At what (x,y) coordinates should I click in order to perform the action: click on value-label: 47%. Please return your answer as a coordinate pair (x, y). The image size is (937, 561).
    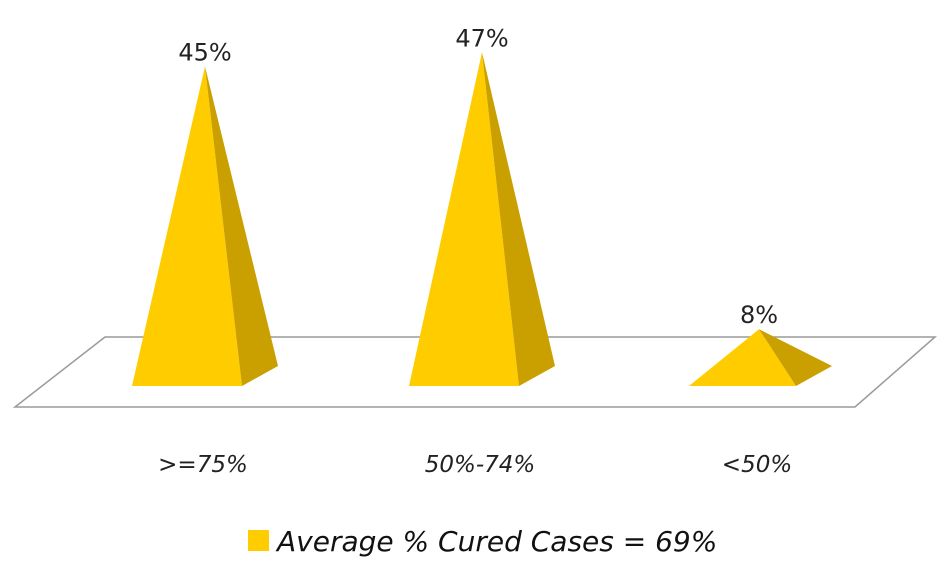
    Looking at the image, I should click on (481, 38).